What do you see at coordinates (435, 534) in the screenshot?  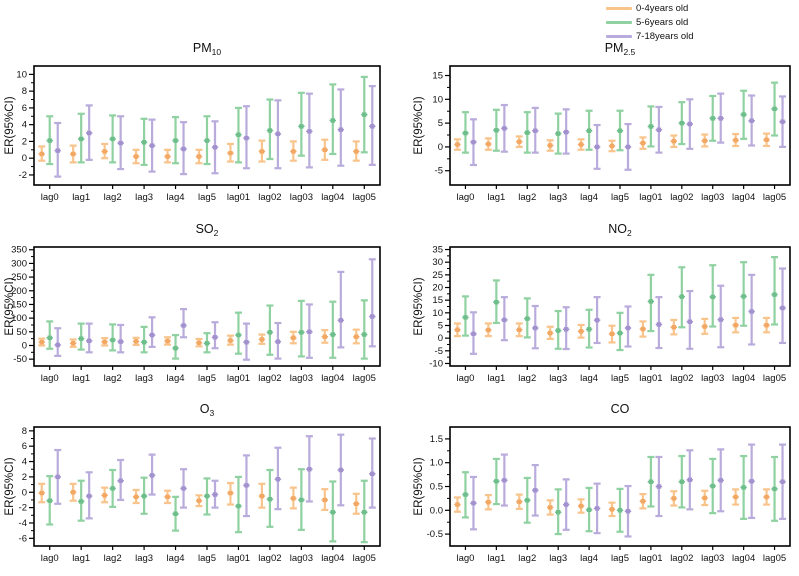 I see `y-tick-label: -0.5` at bounding box center [435, 534].